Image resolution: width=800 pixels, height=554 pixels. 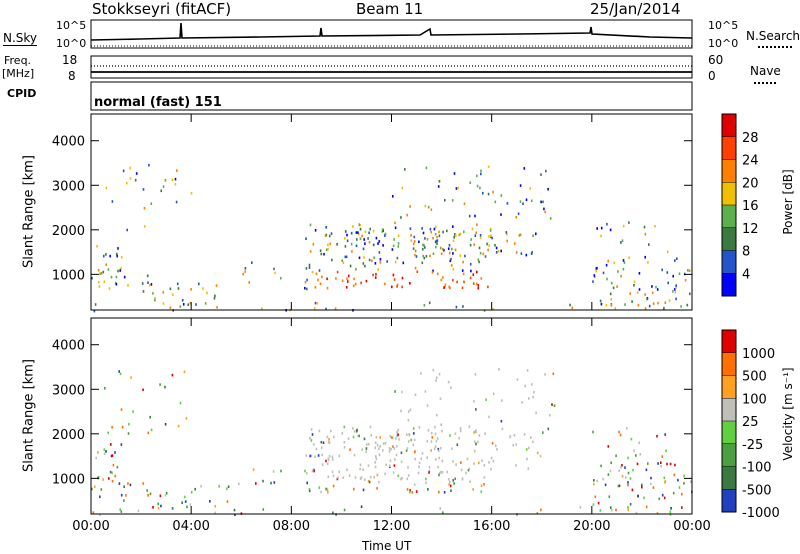 I want to click on nsky-trace, so click(x=391, y=31).